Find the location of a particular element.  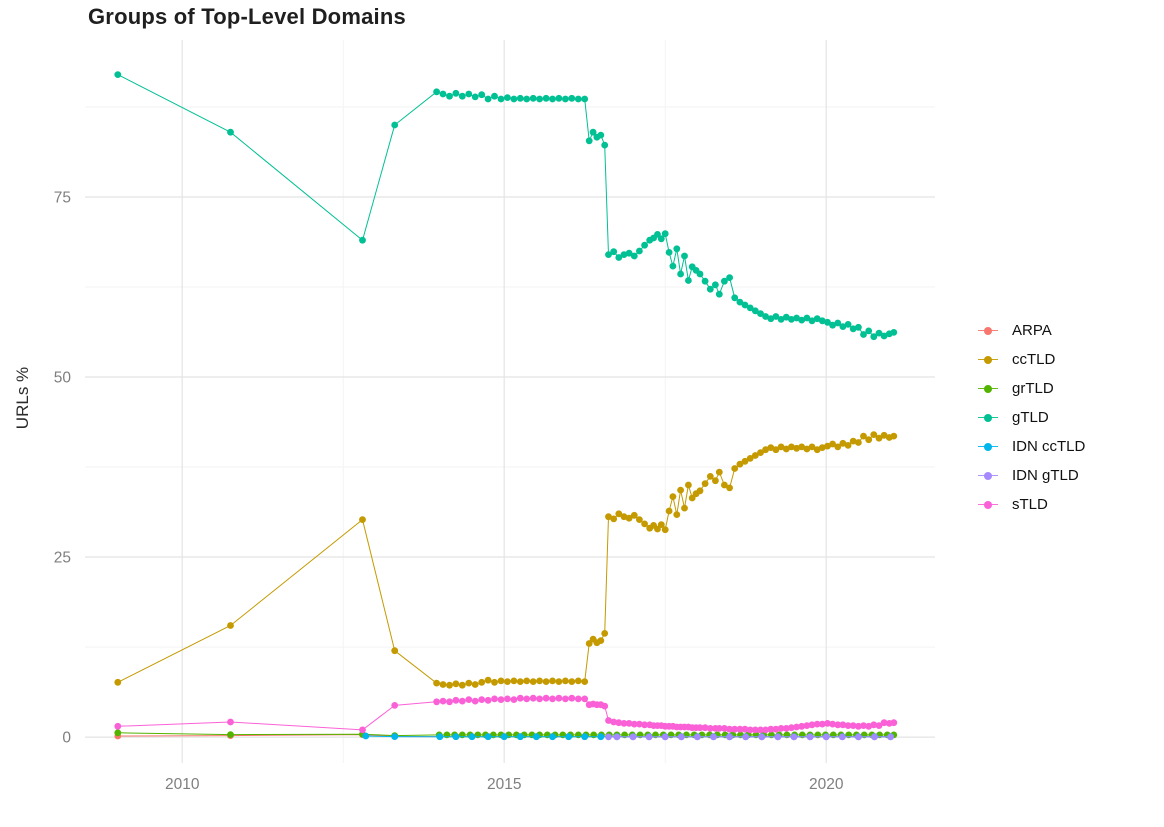

legend-item-stld: sTLD is located at coordinates (1030, 504).